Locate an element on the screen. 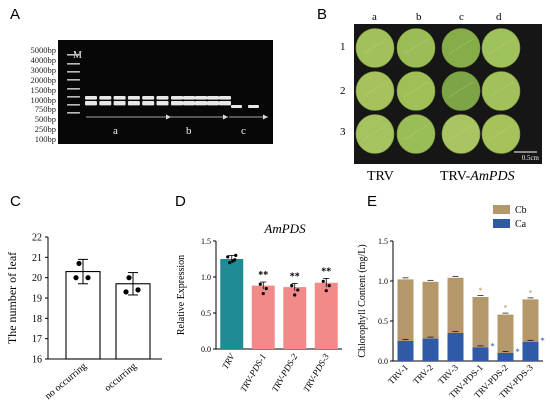  x-tick-label: TRV-PDS-1 is located at coordinates (253, 373).